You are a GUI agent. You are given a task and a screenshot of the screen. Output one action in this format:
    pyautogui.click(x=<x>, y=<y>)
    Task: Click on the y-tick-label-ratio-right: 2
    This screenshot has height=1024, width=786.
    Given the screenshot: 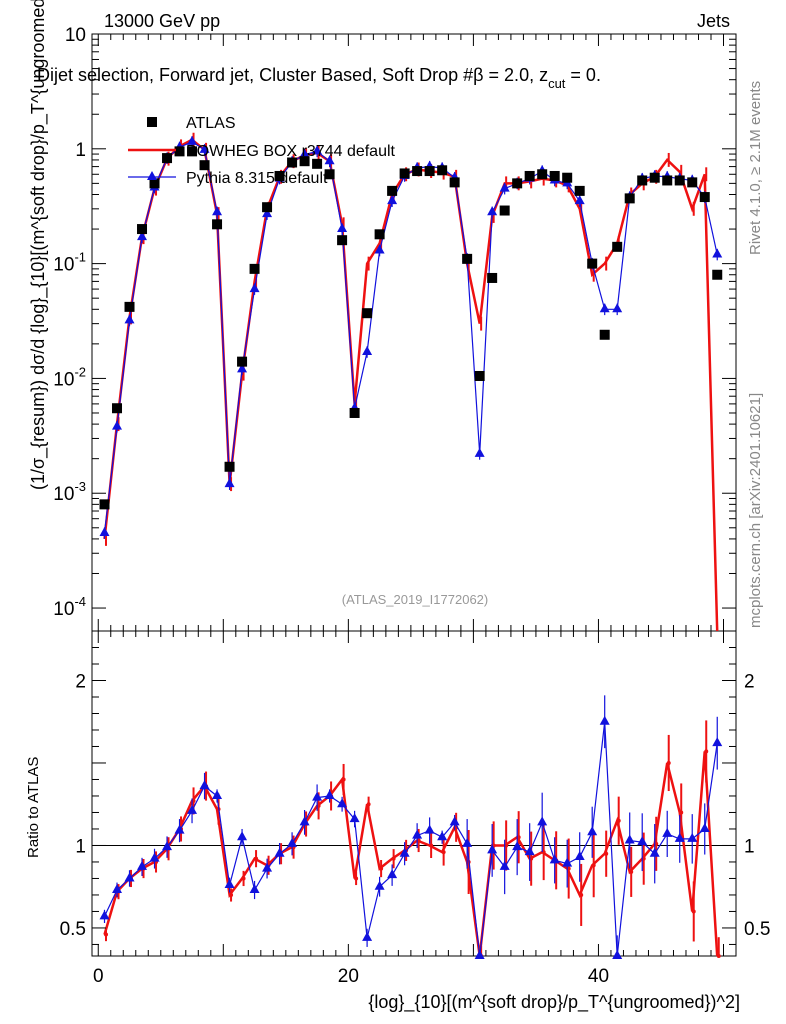 What is the action you would take?
    pyautogui.click(x=749, y=681)
    